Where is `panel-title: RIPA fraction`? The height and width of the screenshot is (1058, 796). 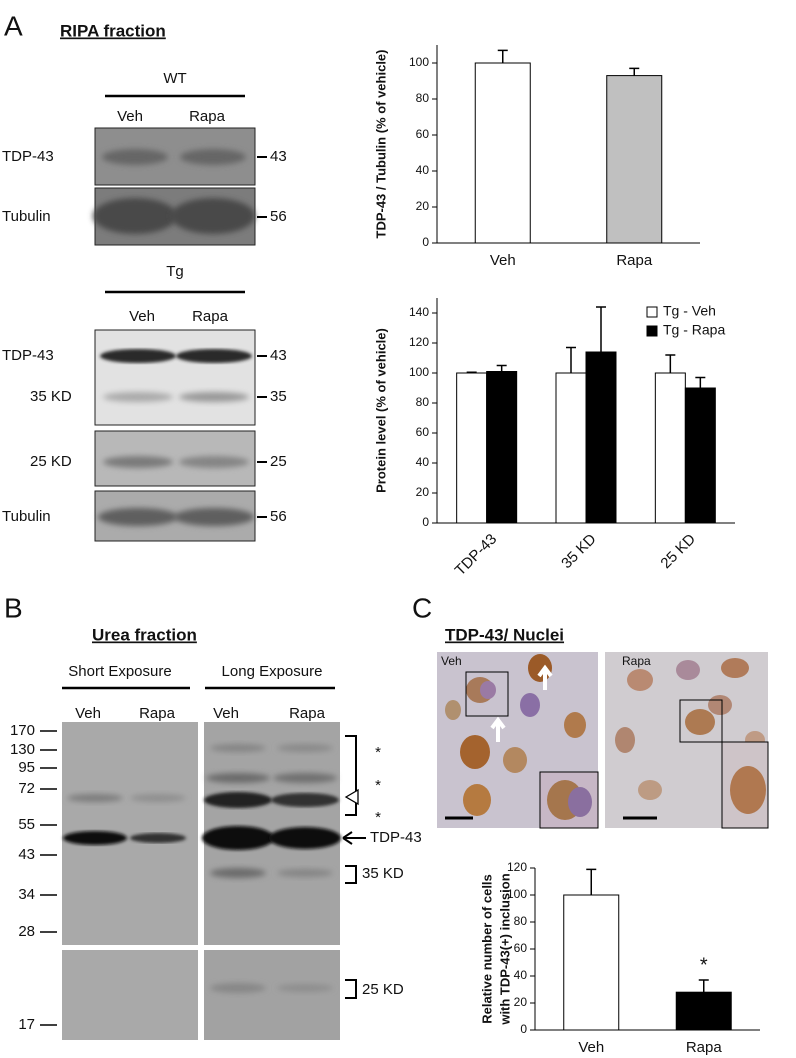 panel-title: RIPA fraction is located at coordinates (113, 30).